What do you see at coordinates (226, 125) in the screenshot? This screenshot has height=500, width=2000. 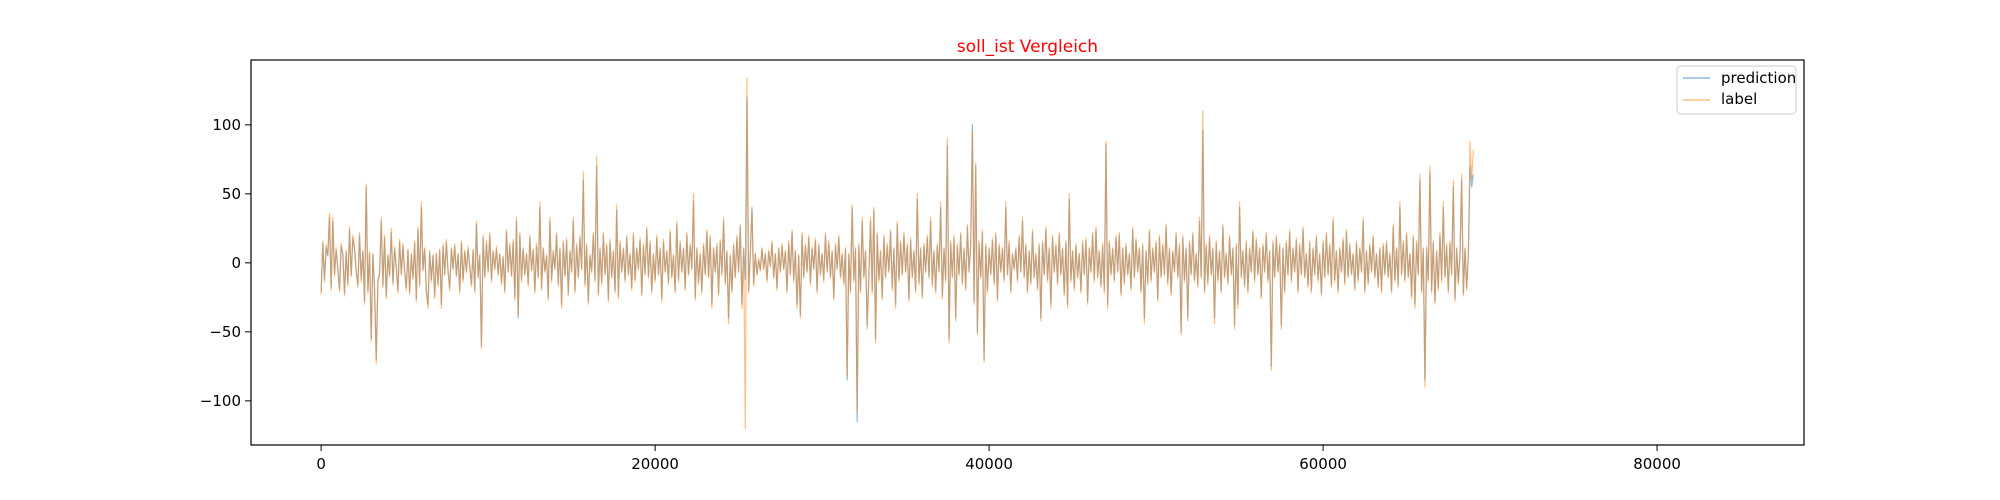 I see `y-tick-label: 100` at bounding box center [226, 125].